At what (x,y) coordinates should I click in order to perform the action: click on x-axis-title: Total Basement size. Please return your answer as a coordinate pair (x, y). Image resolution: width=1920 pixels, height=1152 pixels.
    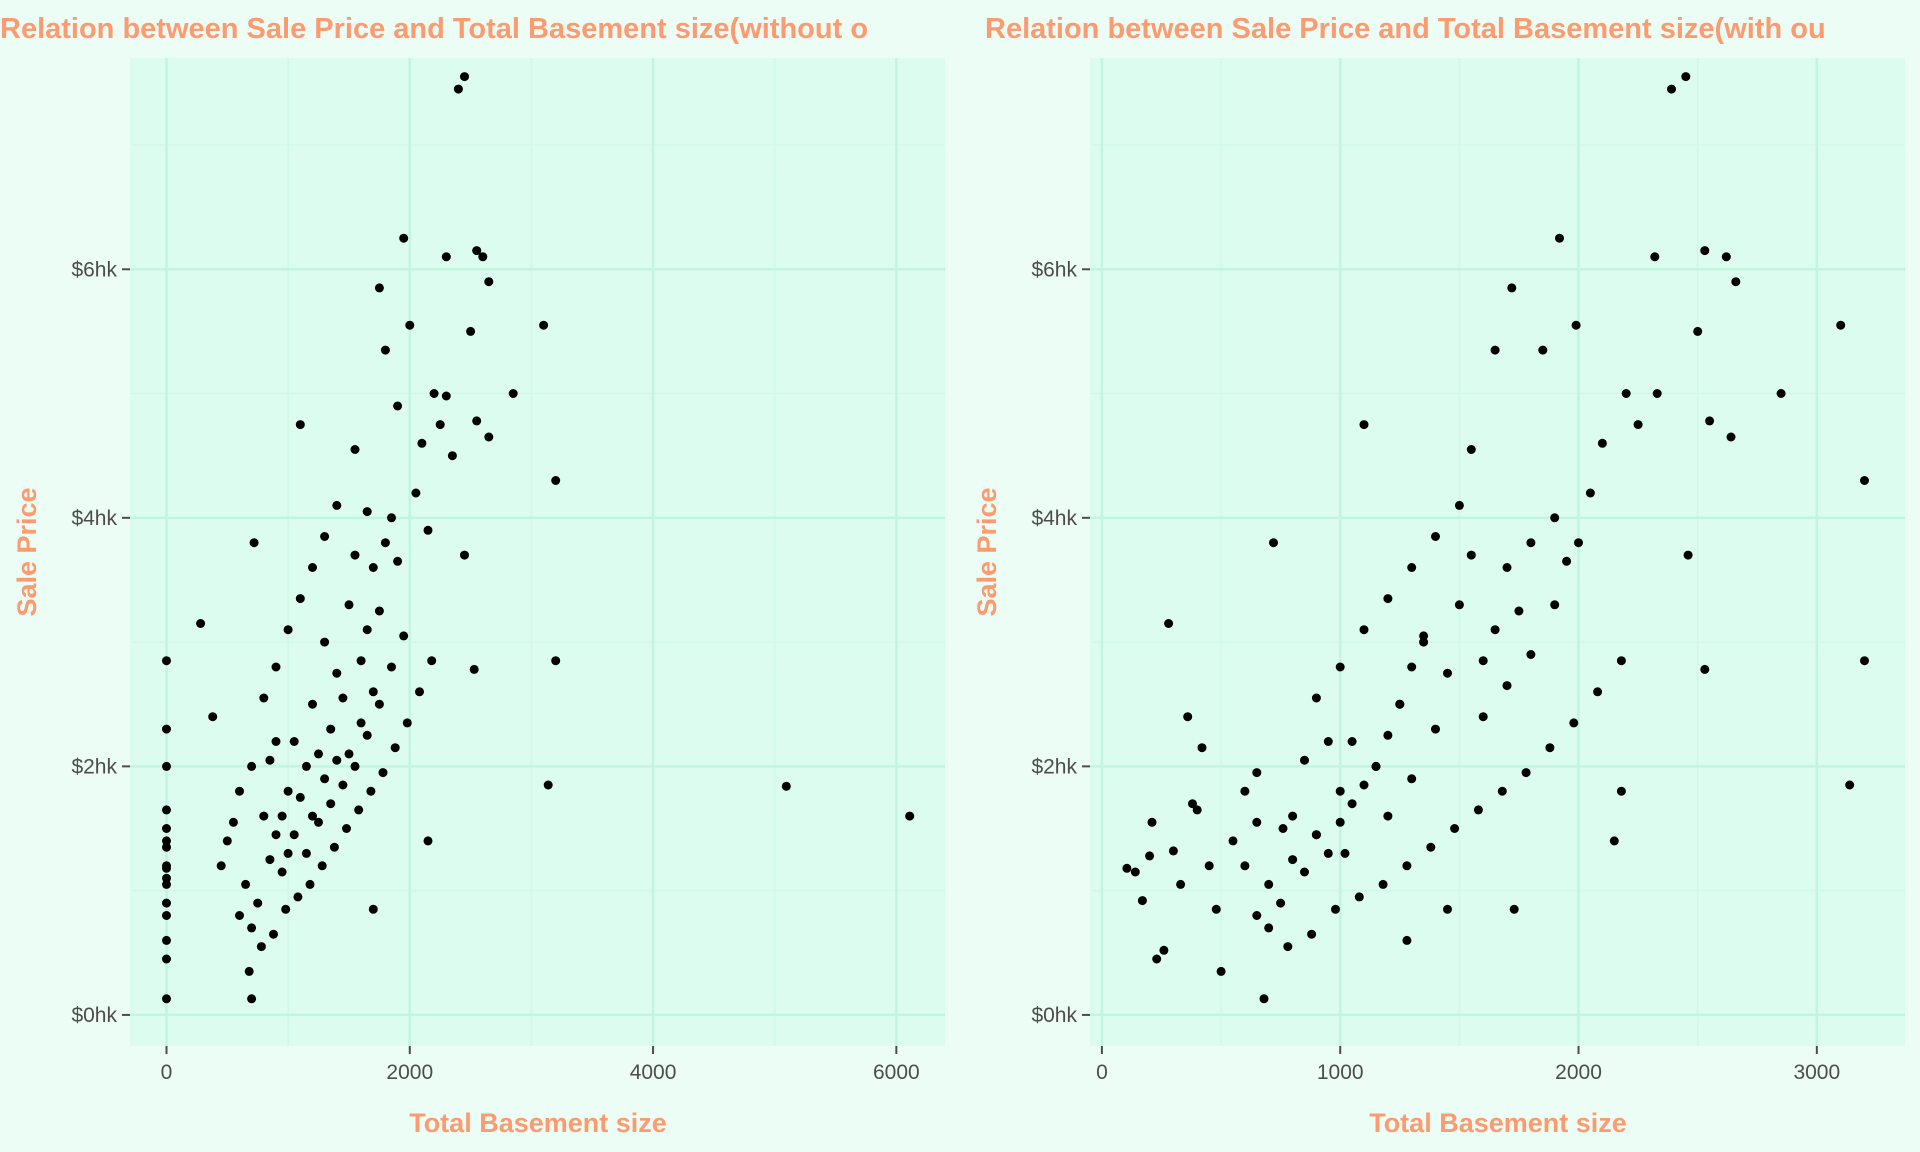
    Looking at the image, I should click on (1498, 1123).